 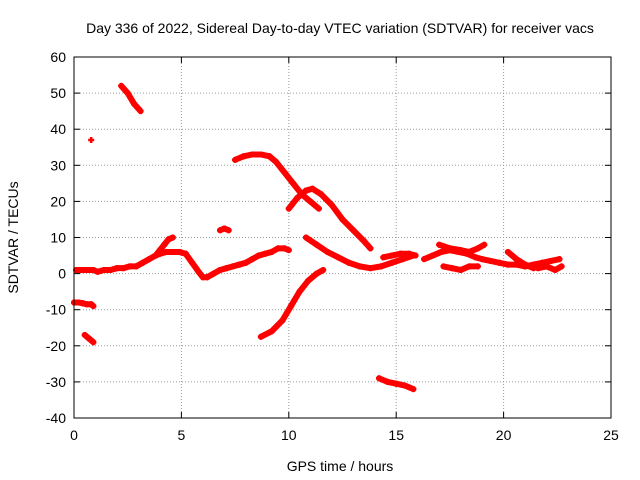 What do you see at coordinates (58, 238) in the screenshot?
I see `y-tick-label: 10` at bounding box center [58, 238].